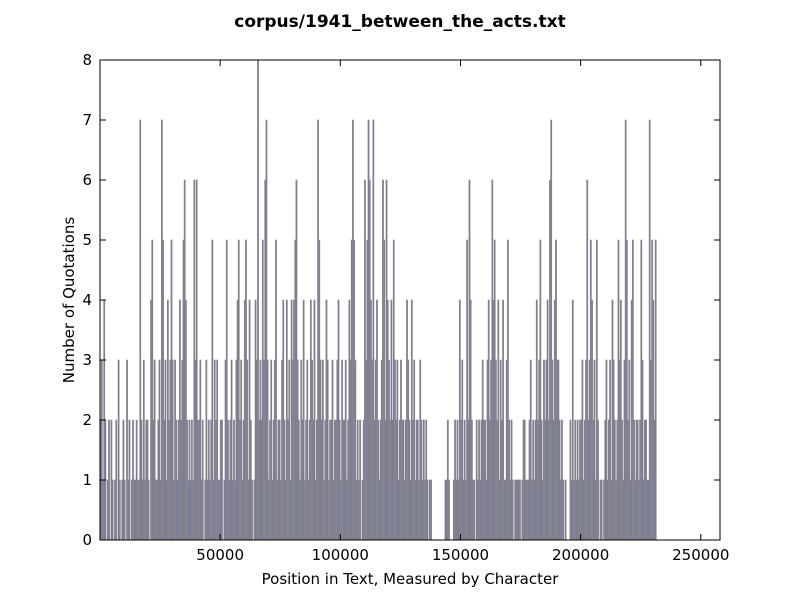 The image size is (800, 600). What do you see at coordinates (460, 555) in the screenshot?
I see `x-tick-label: 150000` at bounding box center [460, 555].